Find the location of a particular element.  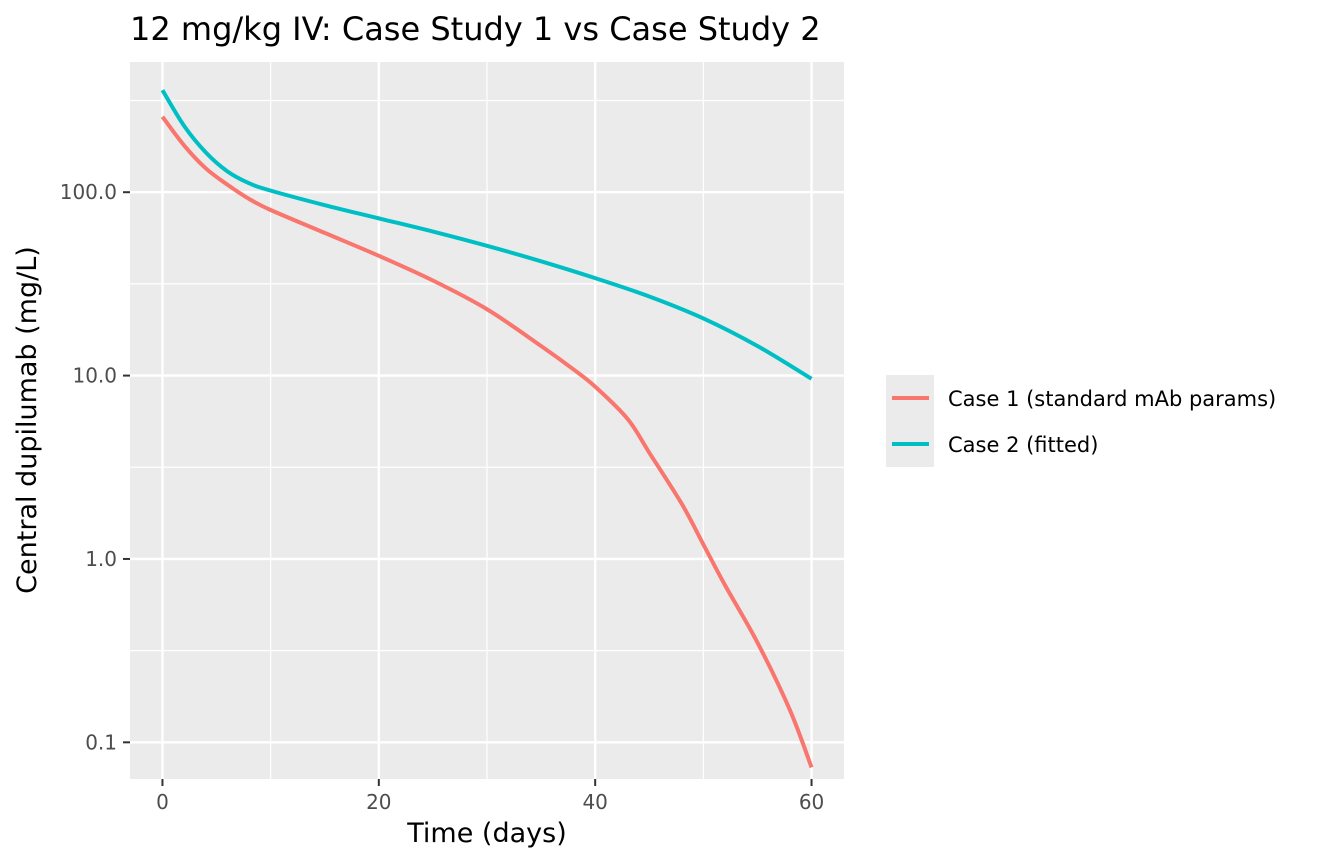

y-tick-label: 10.0 is located at coordinates (94, 376).